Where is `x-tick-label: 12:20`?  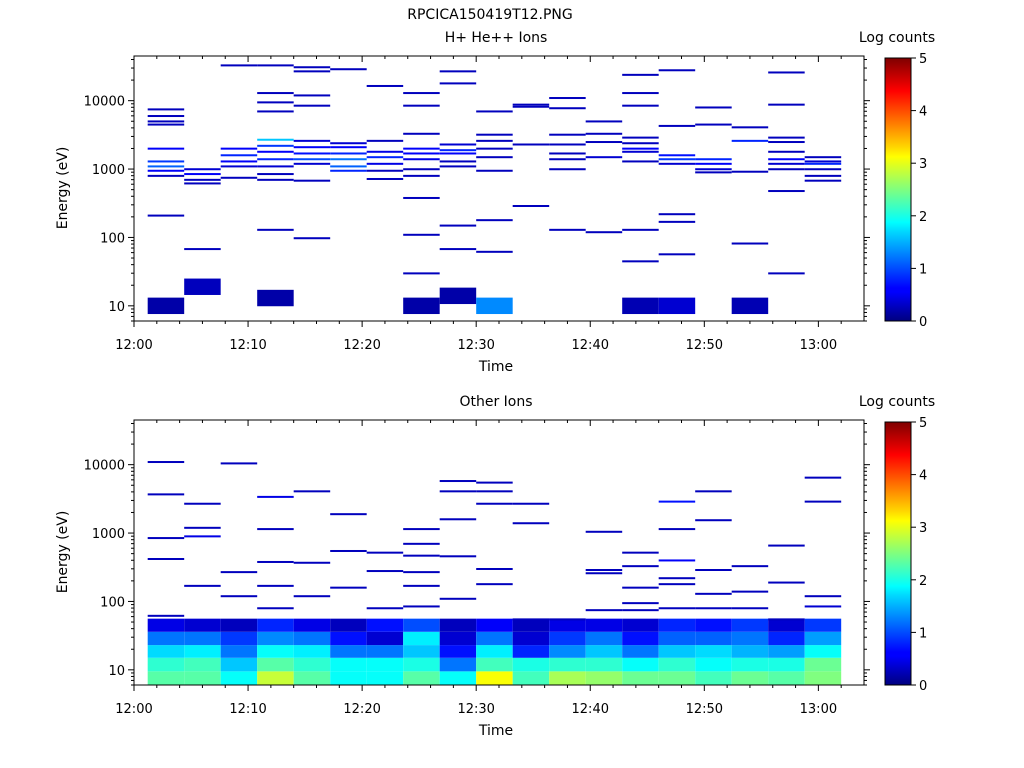 x-tick-label: 12:20 is located at coordinates (361, 345).